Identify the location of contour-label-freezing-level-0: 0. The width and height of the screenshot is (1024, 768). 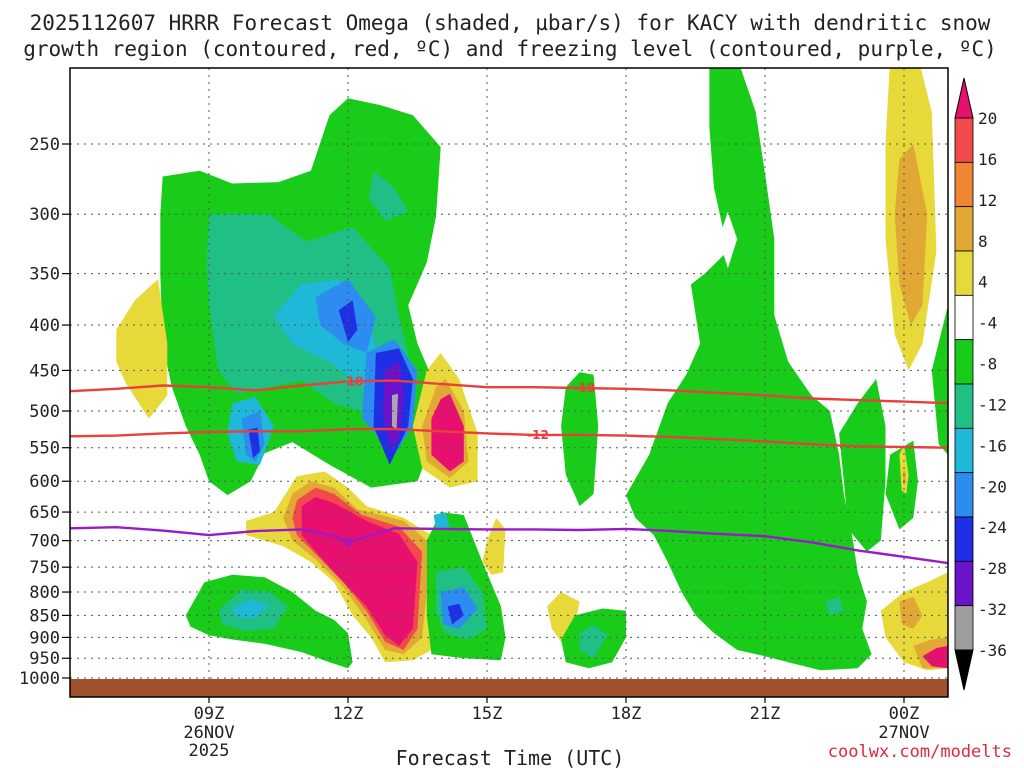
(348, 542).